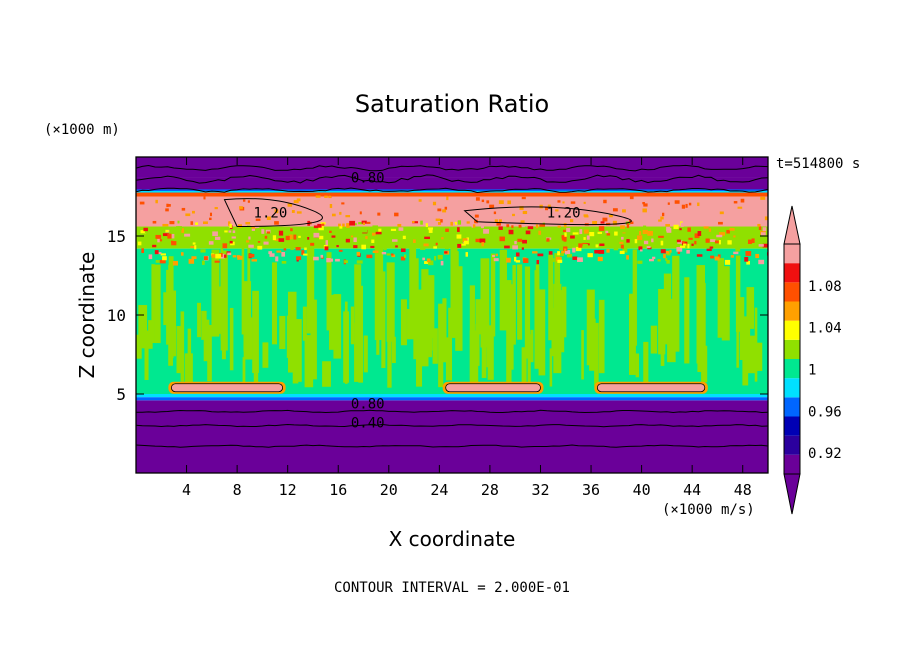 This screenshot has height=654, width=904. I want to click on x-tick-label: 32, so click(540, 490).